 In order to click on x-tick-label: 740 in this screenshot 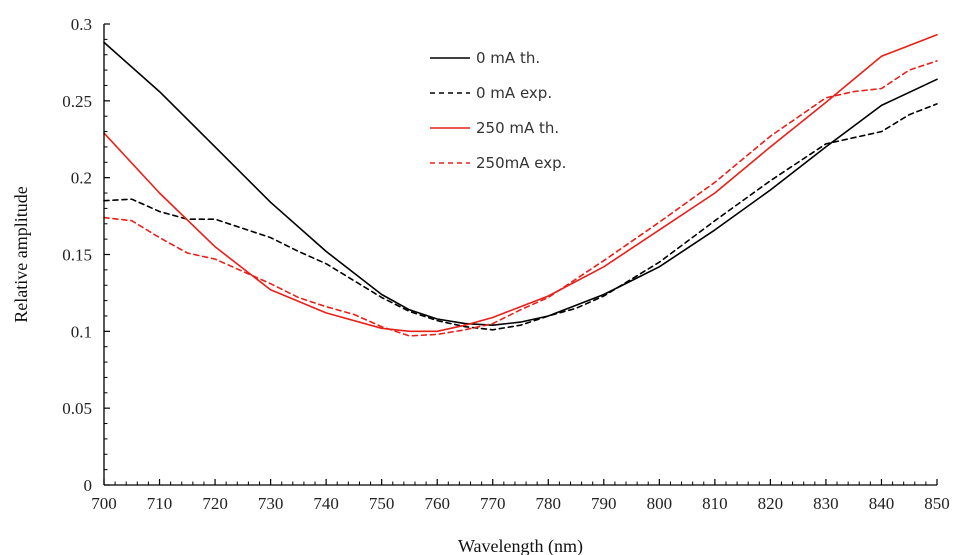, I will do `click(326, 503)`.